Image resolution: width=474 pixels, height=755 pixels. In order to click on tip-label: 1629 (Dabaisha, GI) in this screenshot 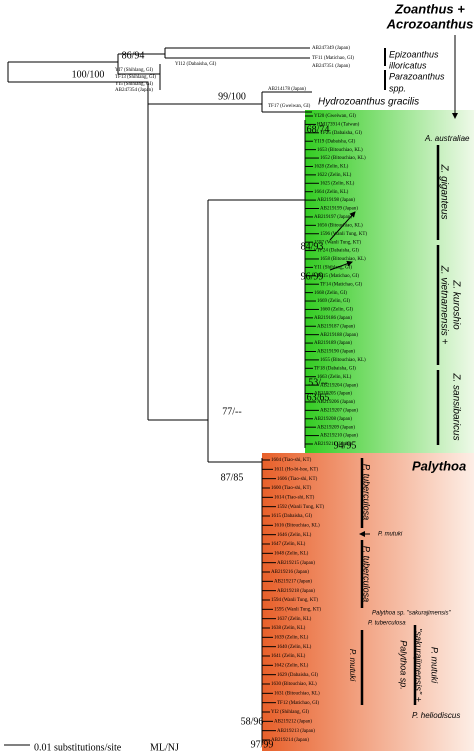, I will do `click(297, 675)`.